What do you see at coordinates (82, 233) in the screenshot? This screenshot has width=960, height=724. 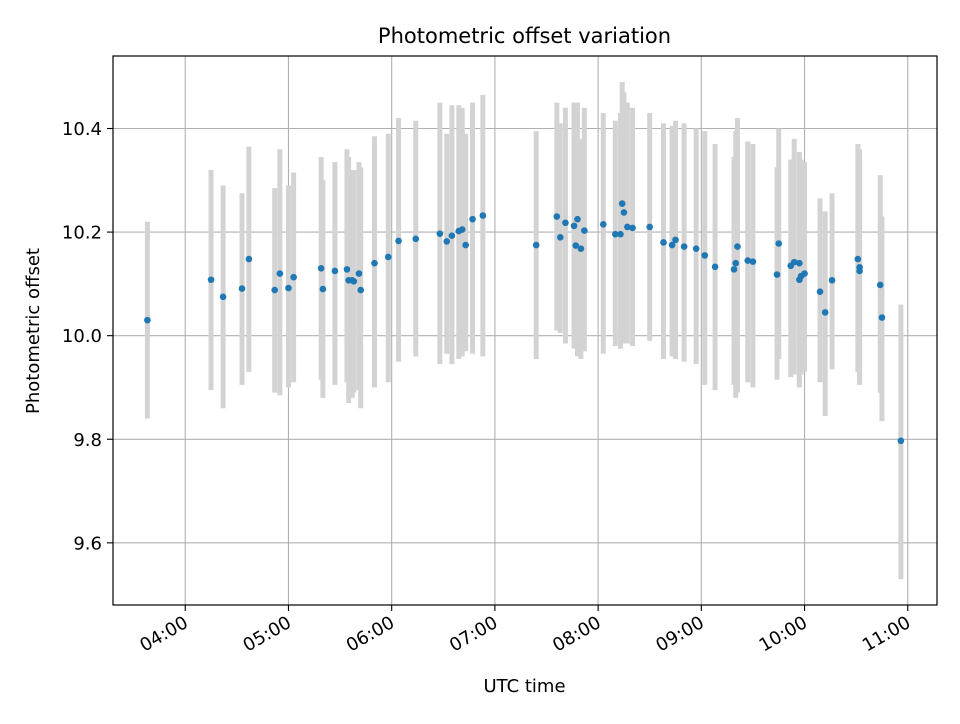 I see `y-tick-label: 10.2` at bounding box center [82, 233].